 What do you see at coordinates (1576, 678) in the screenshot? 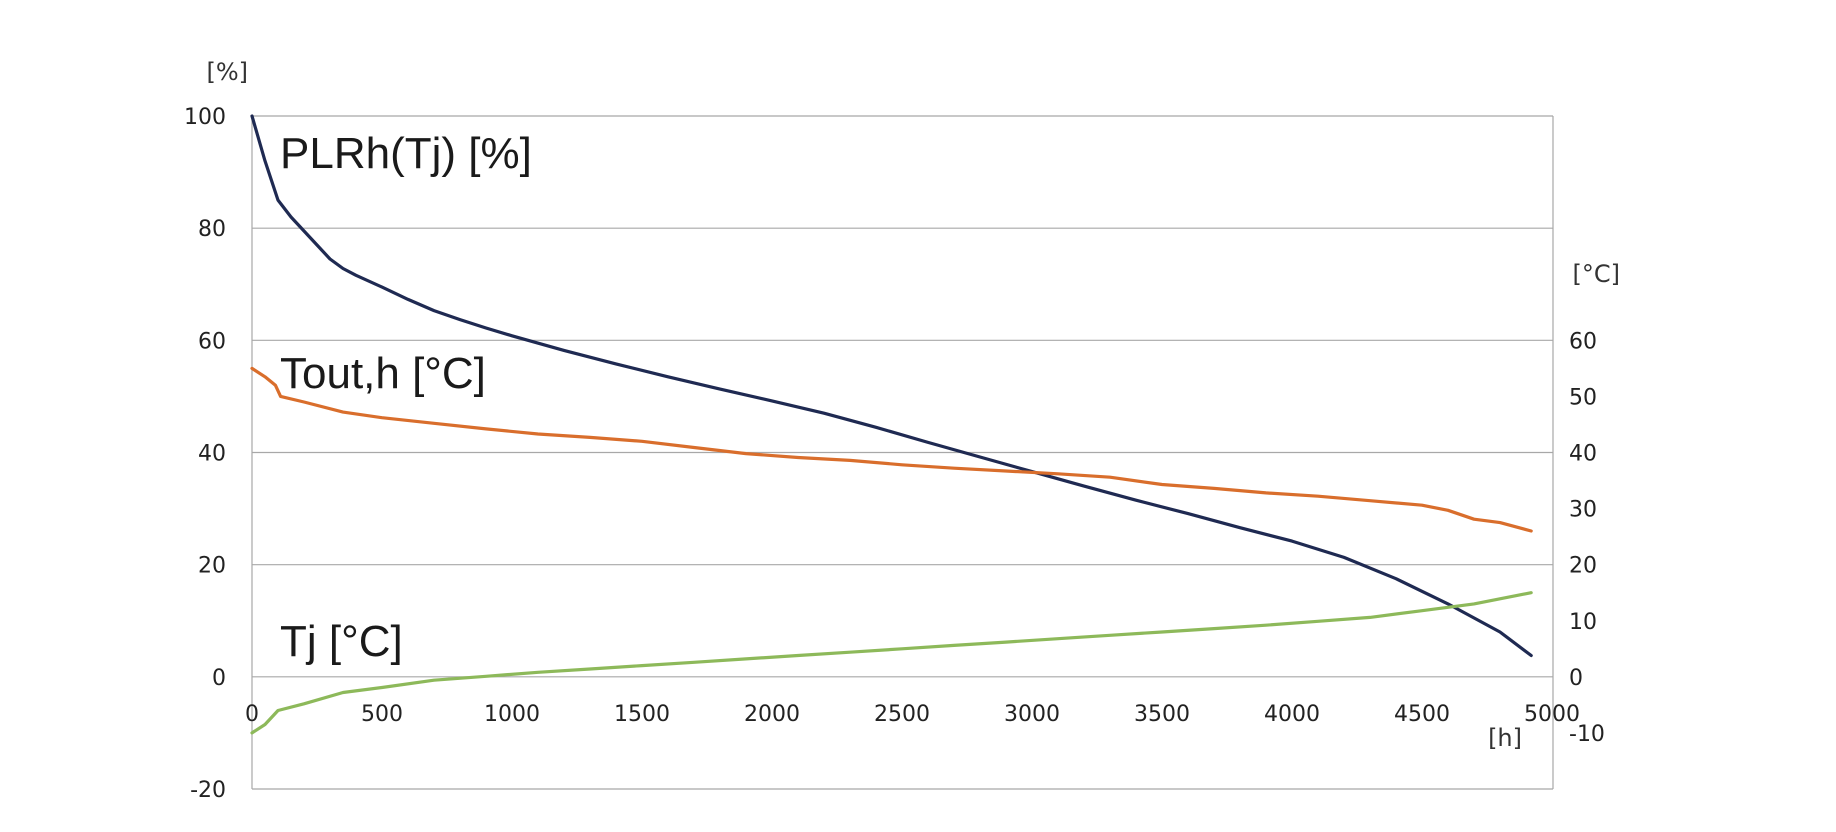
I see `y-right-tick-label: 0` at bounding box center [1576, 678].